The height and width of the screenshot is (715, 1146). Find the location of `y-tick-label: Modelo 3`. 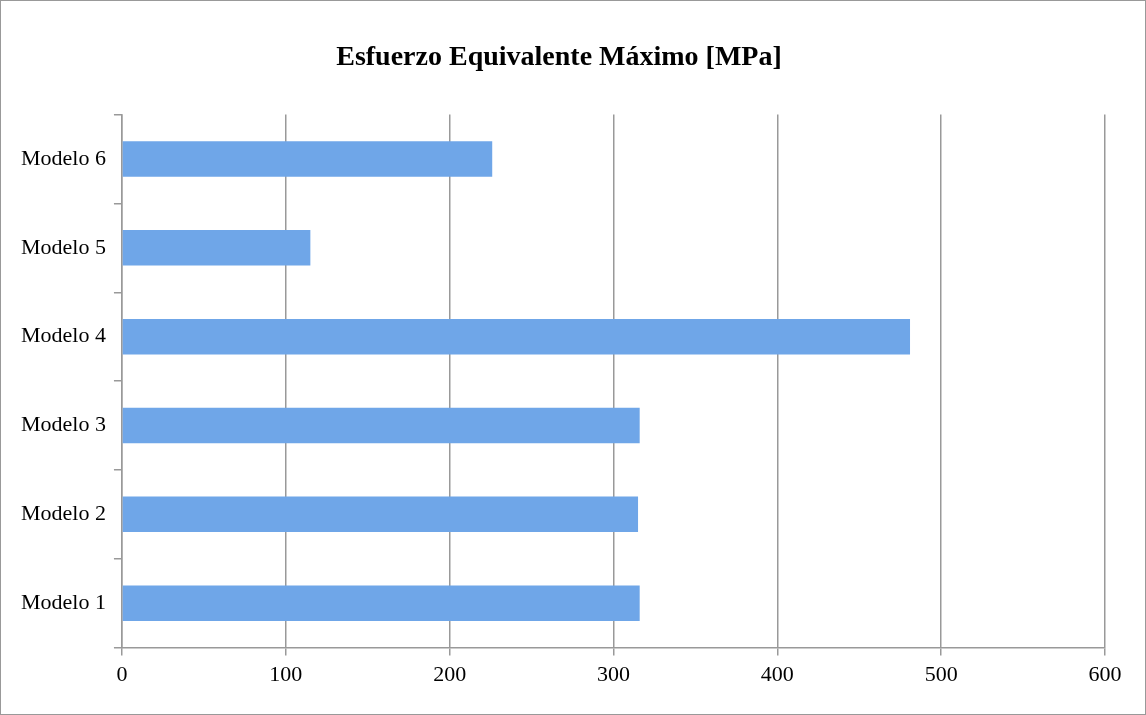

y-tick-label: Modelo 3 is located at coordinates (63, 424).